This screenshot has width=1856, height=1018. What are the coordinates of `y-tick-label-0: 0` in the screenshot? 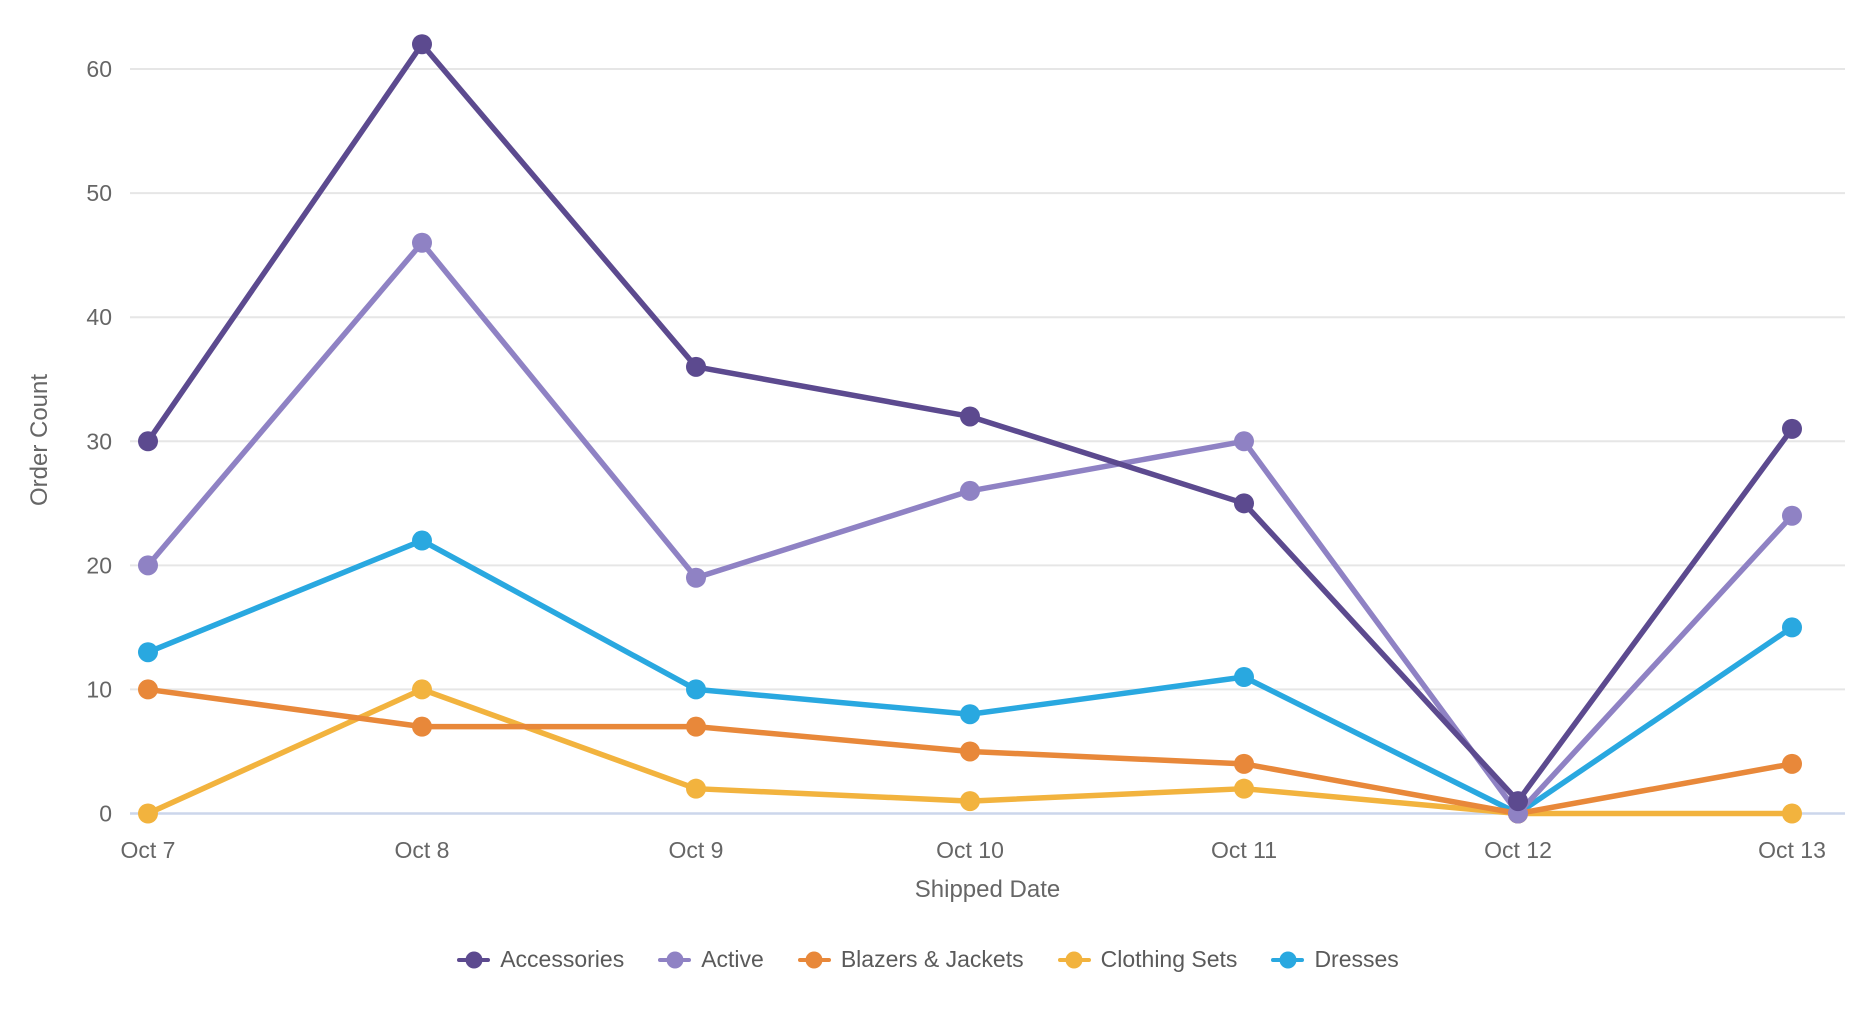 It's located at (105, 814).